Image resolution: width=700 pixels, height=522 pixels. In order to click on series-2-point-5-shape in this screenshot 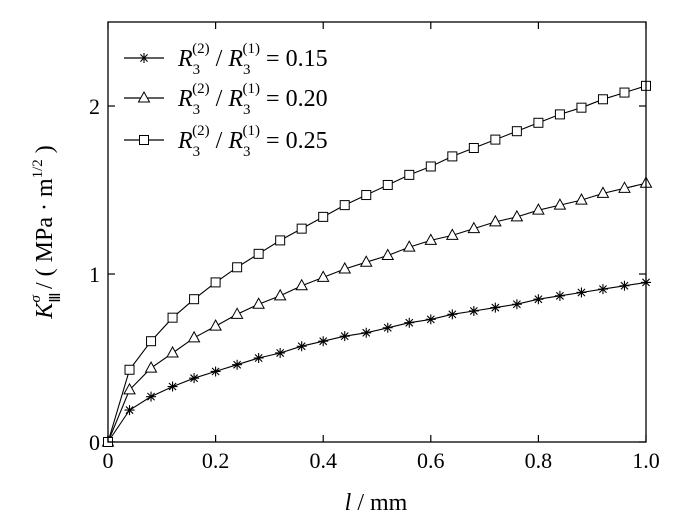, I will do `click(215, 282)`.